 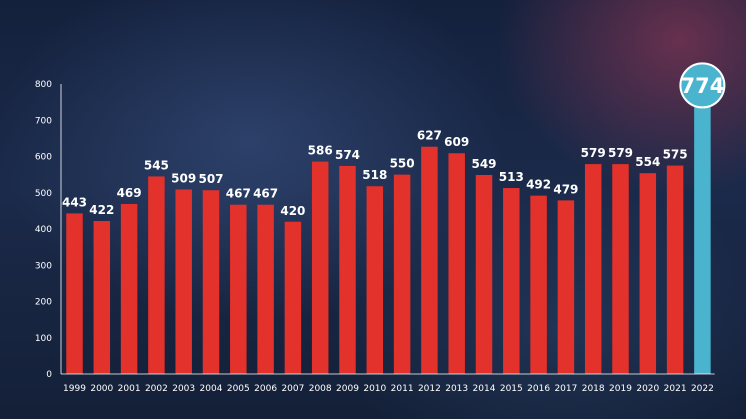 I want to click on x-tick-label: 2000, so click(x=101, y=389).